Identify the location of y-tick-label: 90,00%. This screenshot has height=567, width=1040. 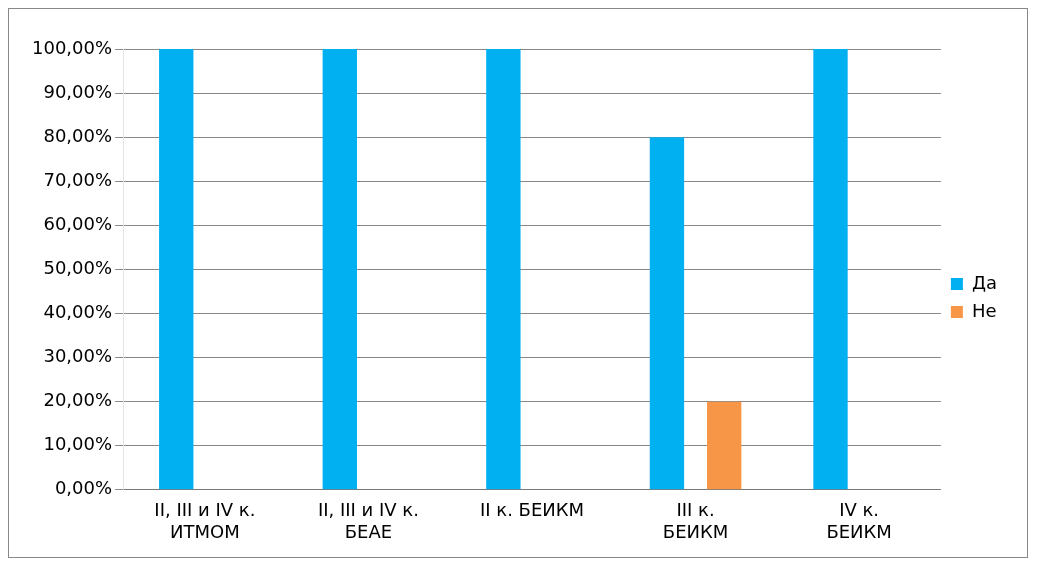
(78, 91).